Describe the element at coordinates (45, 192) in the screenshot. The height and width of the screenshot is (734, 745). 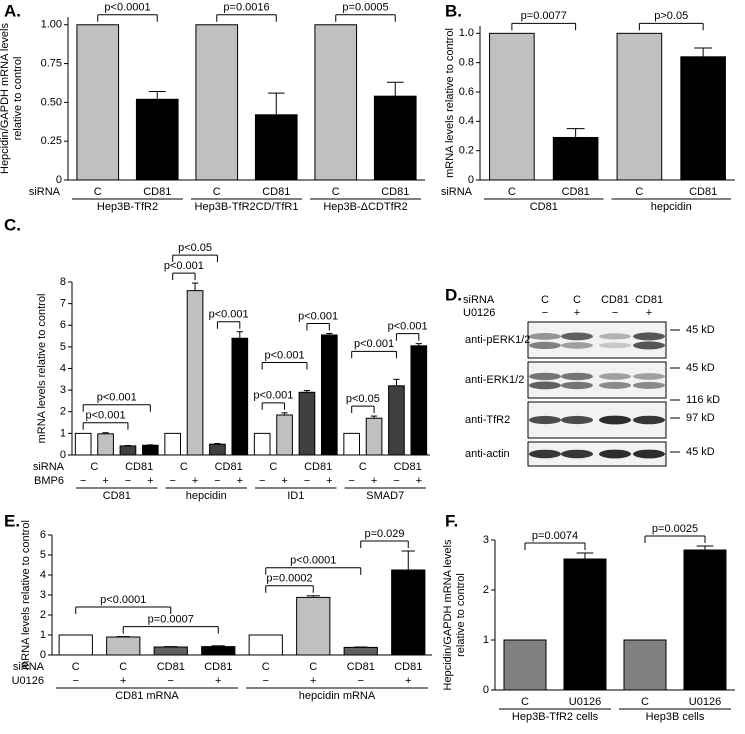
I see `row-label: siRNA` at that location.